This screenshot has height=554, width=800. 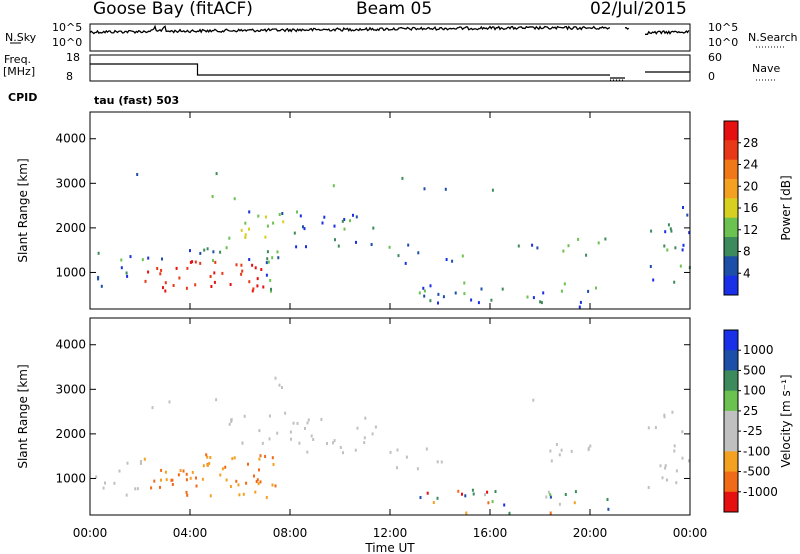 What do you see at coordinates (750, 165) in the screenshot?
I see `power-colorbar-tick-label: 24` at bounding box center [750, 165].